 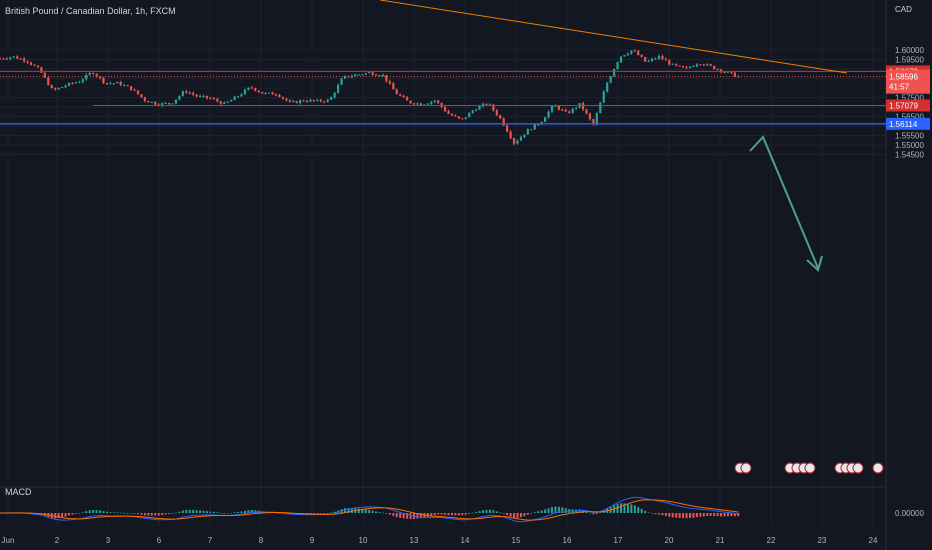 What do you see at coordinates (414, 540) in the screenshot?
I see `x-tick-label: 13` at bounding box center [414, 540].